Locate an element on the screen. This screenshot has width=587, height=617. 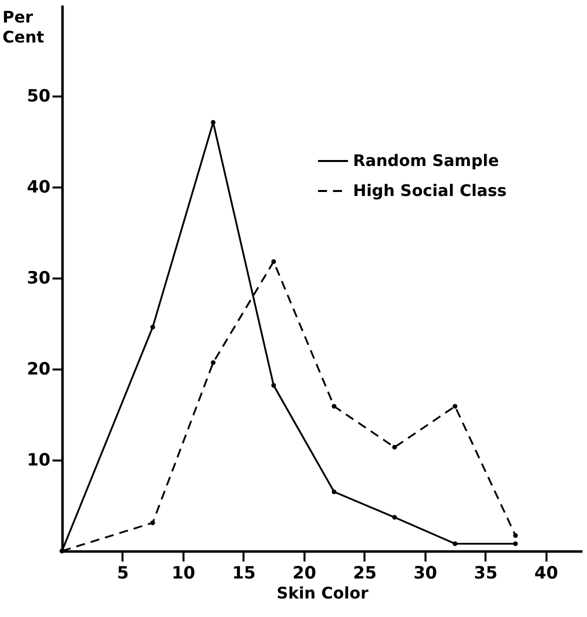
y-tick-label: 20 is located at coordinates (38, 370).